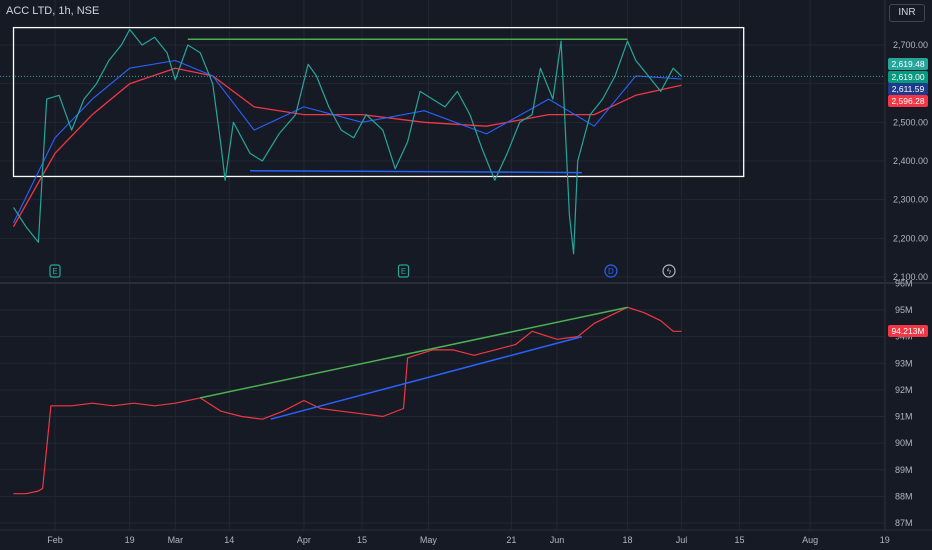 Image resolution: width=932 pixels, height=550 pixels. I want to click on time-tick-label: 14, so click(229, 540).